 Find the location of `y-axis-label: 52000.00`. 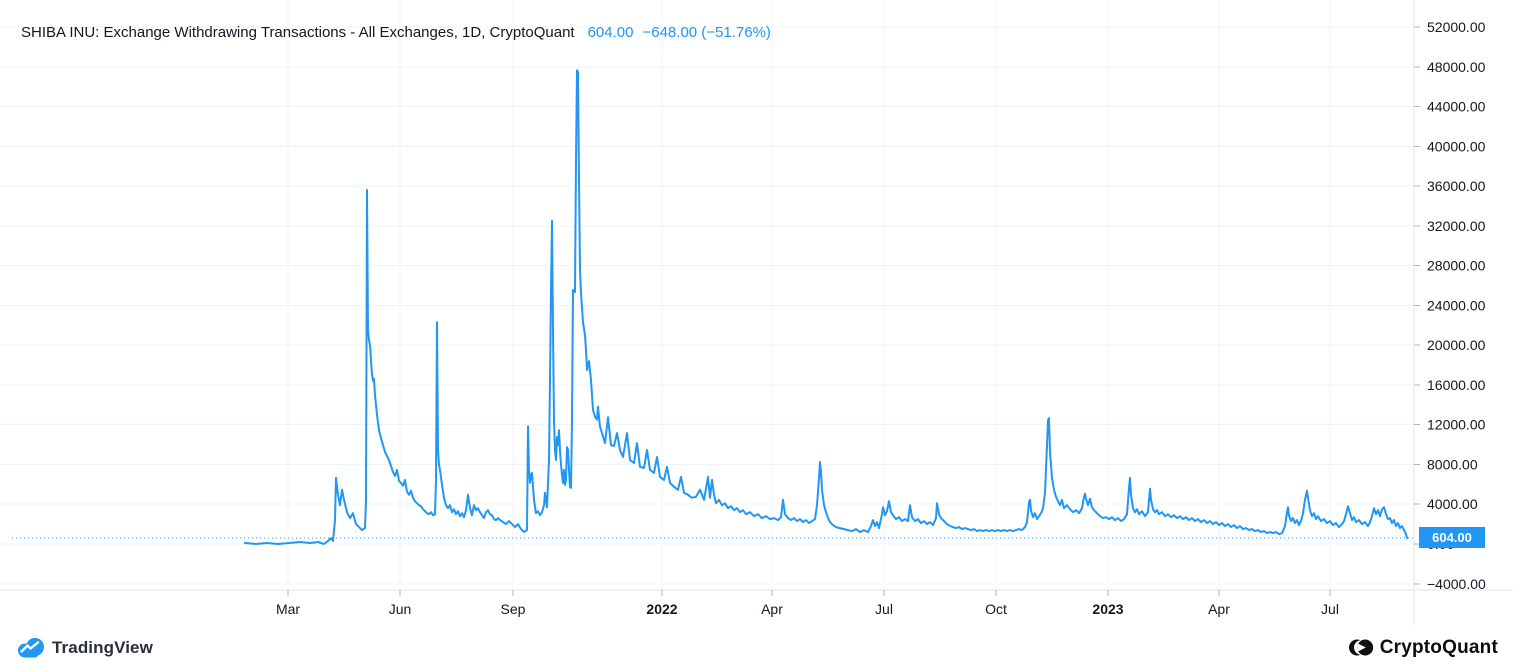

y-axis-label: 52000.00 is located at coordinates (1456, 27).